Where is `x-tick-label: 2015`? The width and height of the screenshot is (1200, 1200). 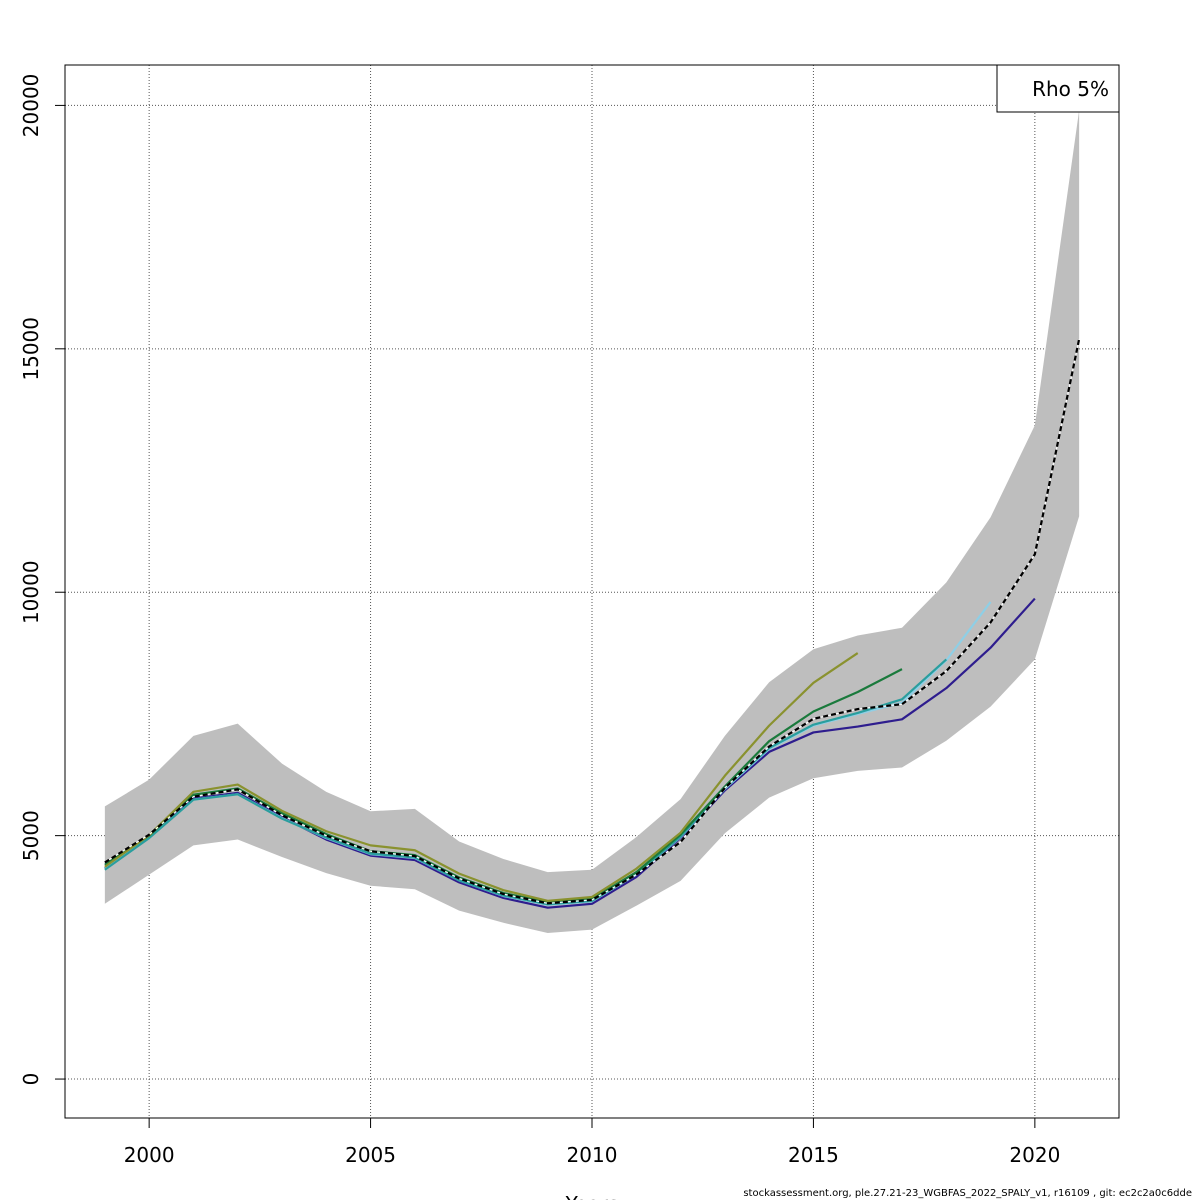 x-tick-label: 2015 is located at coordinates (813, 1155).